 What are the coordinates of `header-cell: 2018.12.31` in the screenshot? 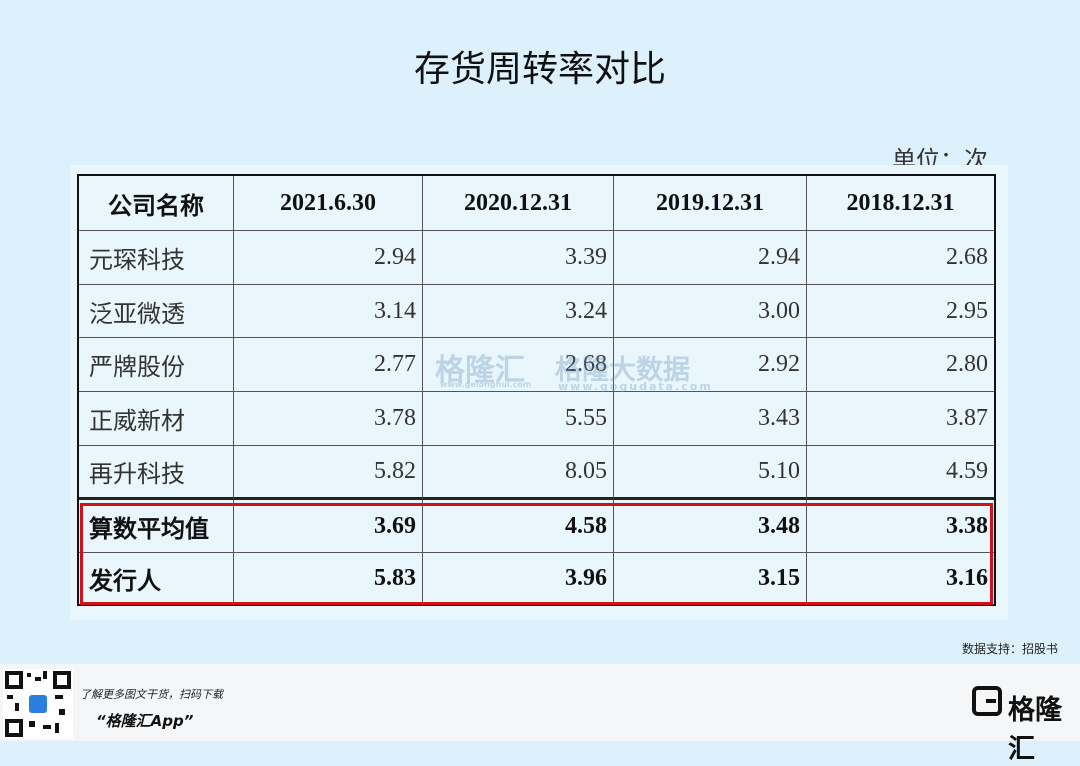 It's located at (900, 203).